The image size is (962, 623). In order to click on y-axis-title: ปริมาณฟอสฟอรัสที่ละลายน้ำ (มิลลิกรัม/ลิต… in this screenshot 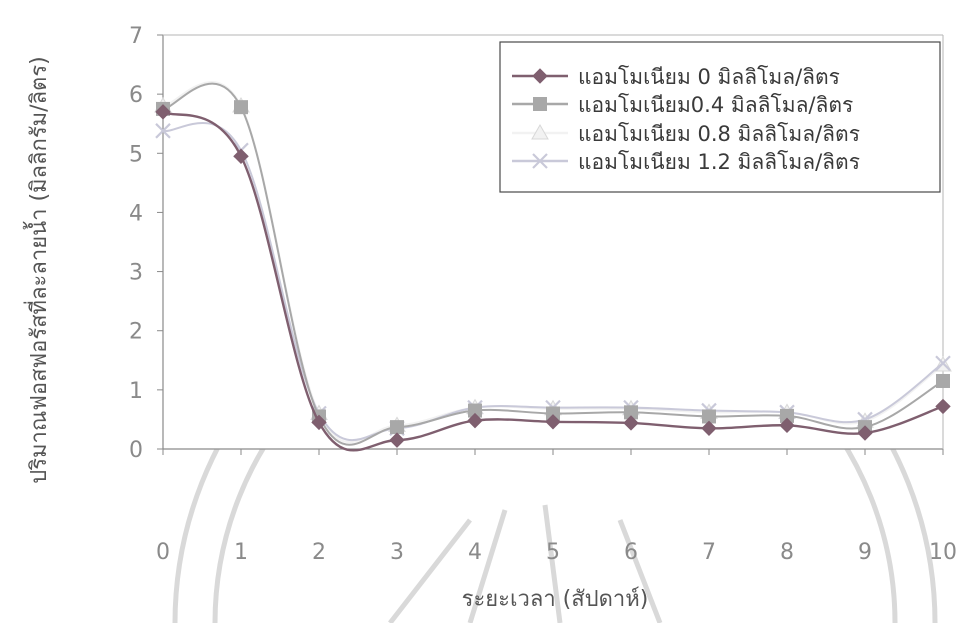, I will do `click(37, 269)`.